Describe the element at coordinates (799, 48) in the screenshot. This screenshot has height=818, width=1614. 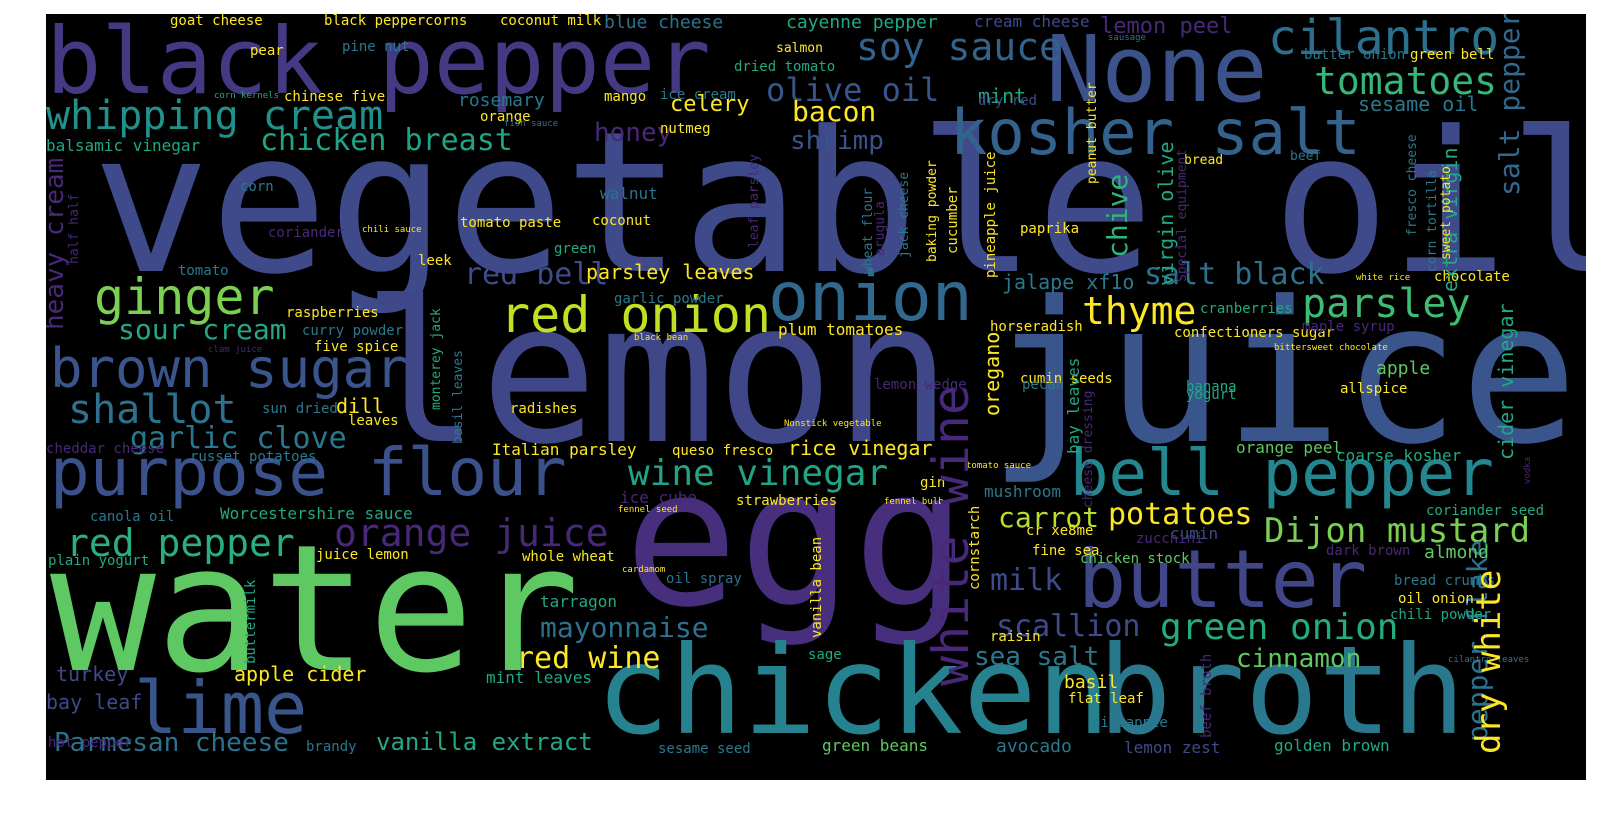
I see `word: salmon` at that location.